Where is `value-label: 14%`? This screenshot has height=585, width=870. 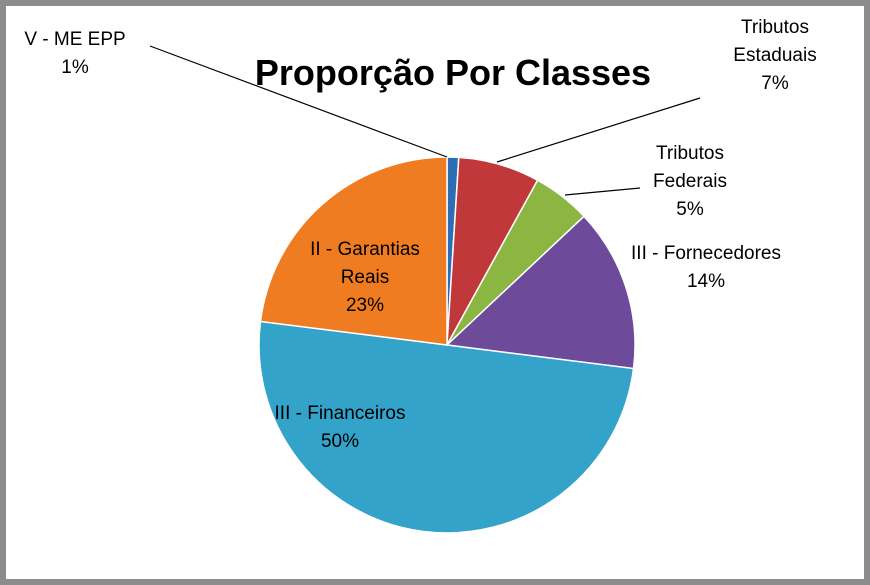
value-label: 14% is located at coordinates (706, 281).